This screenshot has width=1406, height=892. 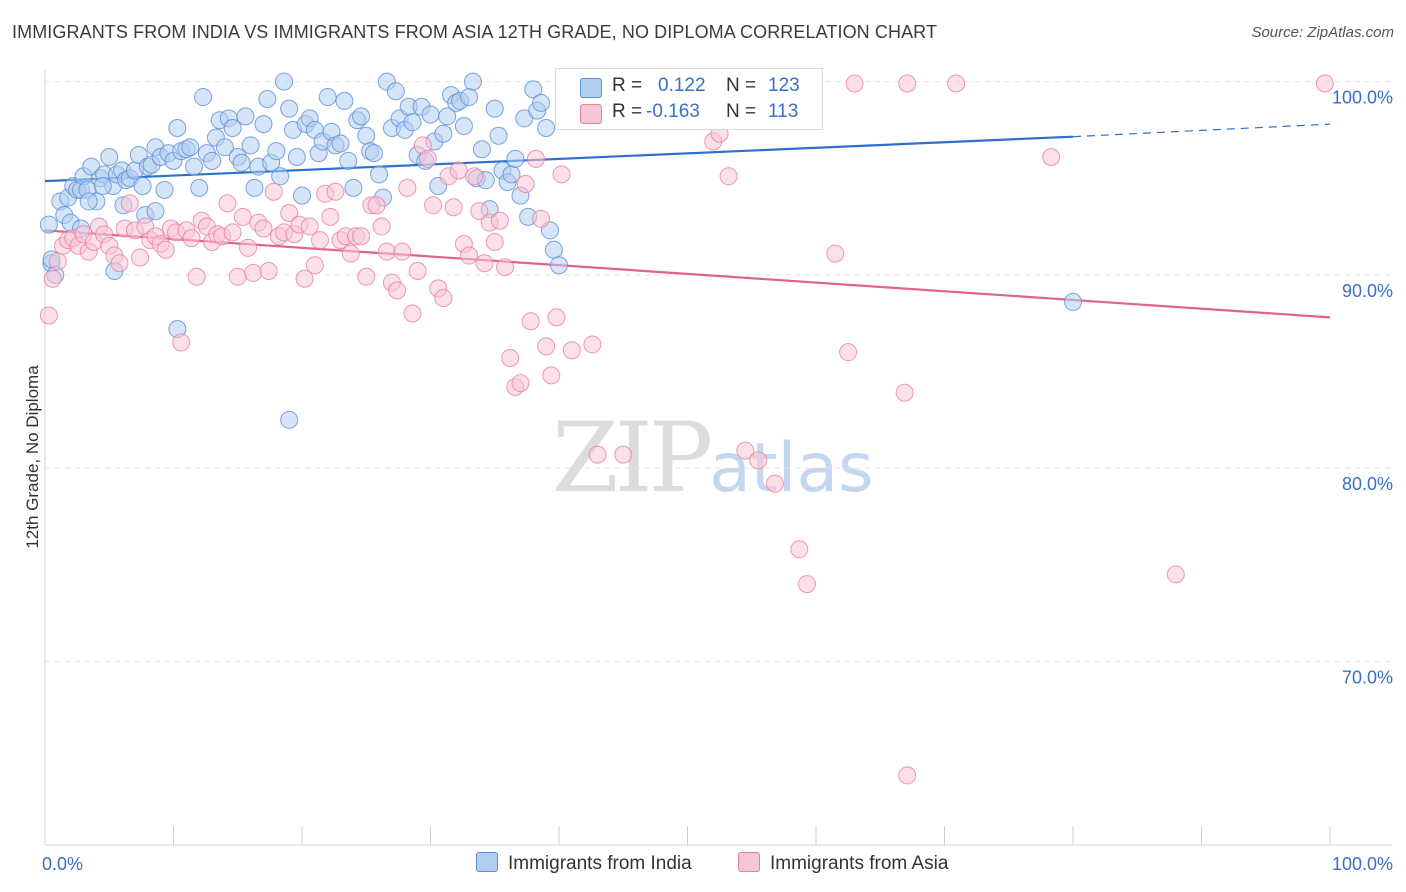 What do you see at coordinates (1367, 484) in the screenshot?
I see `y-tick-label-2: 80.0%` at bounding box center [1367, 484].